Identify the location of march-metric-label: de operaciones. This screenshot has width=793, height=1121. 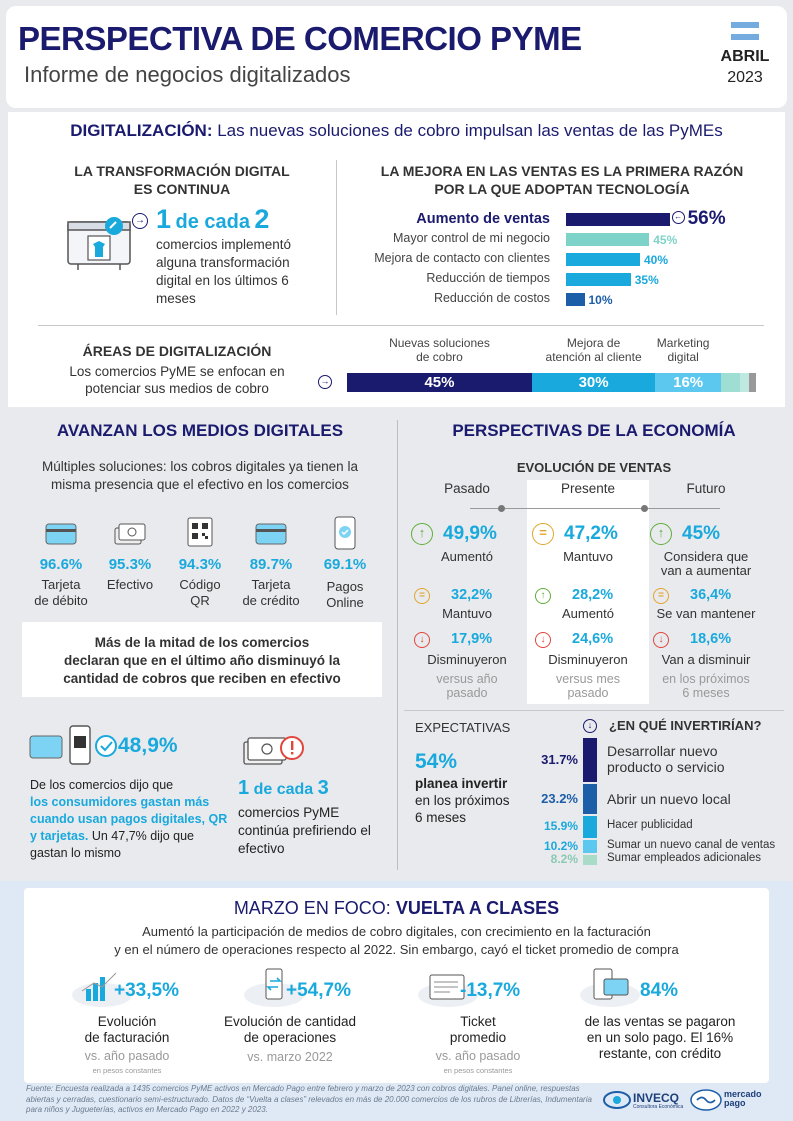
(290, 1037).